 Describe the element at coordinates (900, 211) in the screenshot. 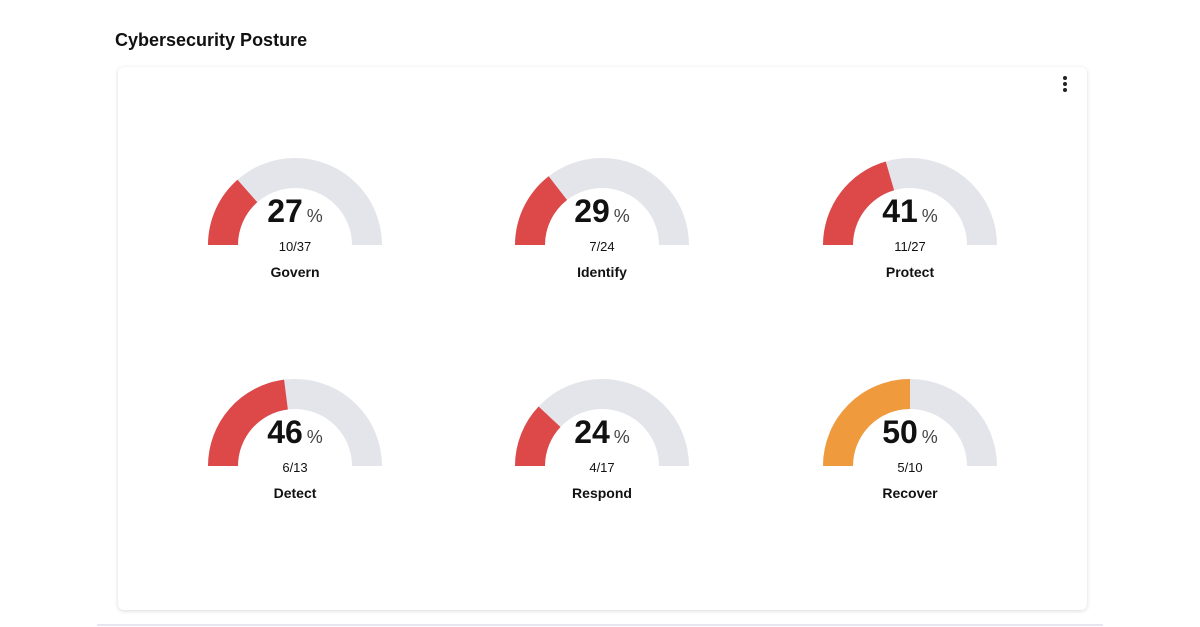

I see `percent-value: 41` at that location.